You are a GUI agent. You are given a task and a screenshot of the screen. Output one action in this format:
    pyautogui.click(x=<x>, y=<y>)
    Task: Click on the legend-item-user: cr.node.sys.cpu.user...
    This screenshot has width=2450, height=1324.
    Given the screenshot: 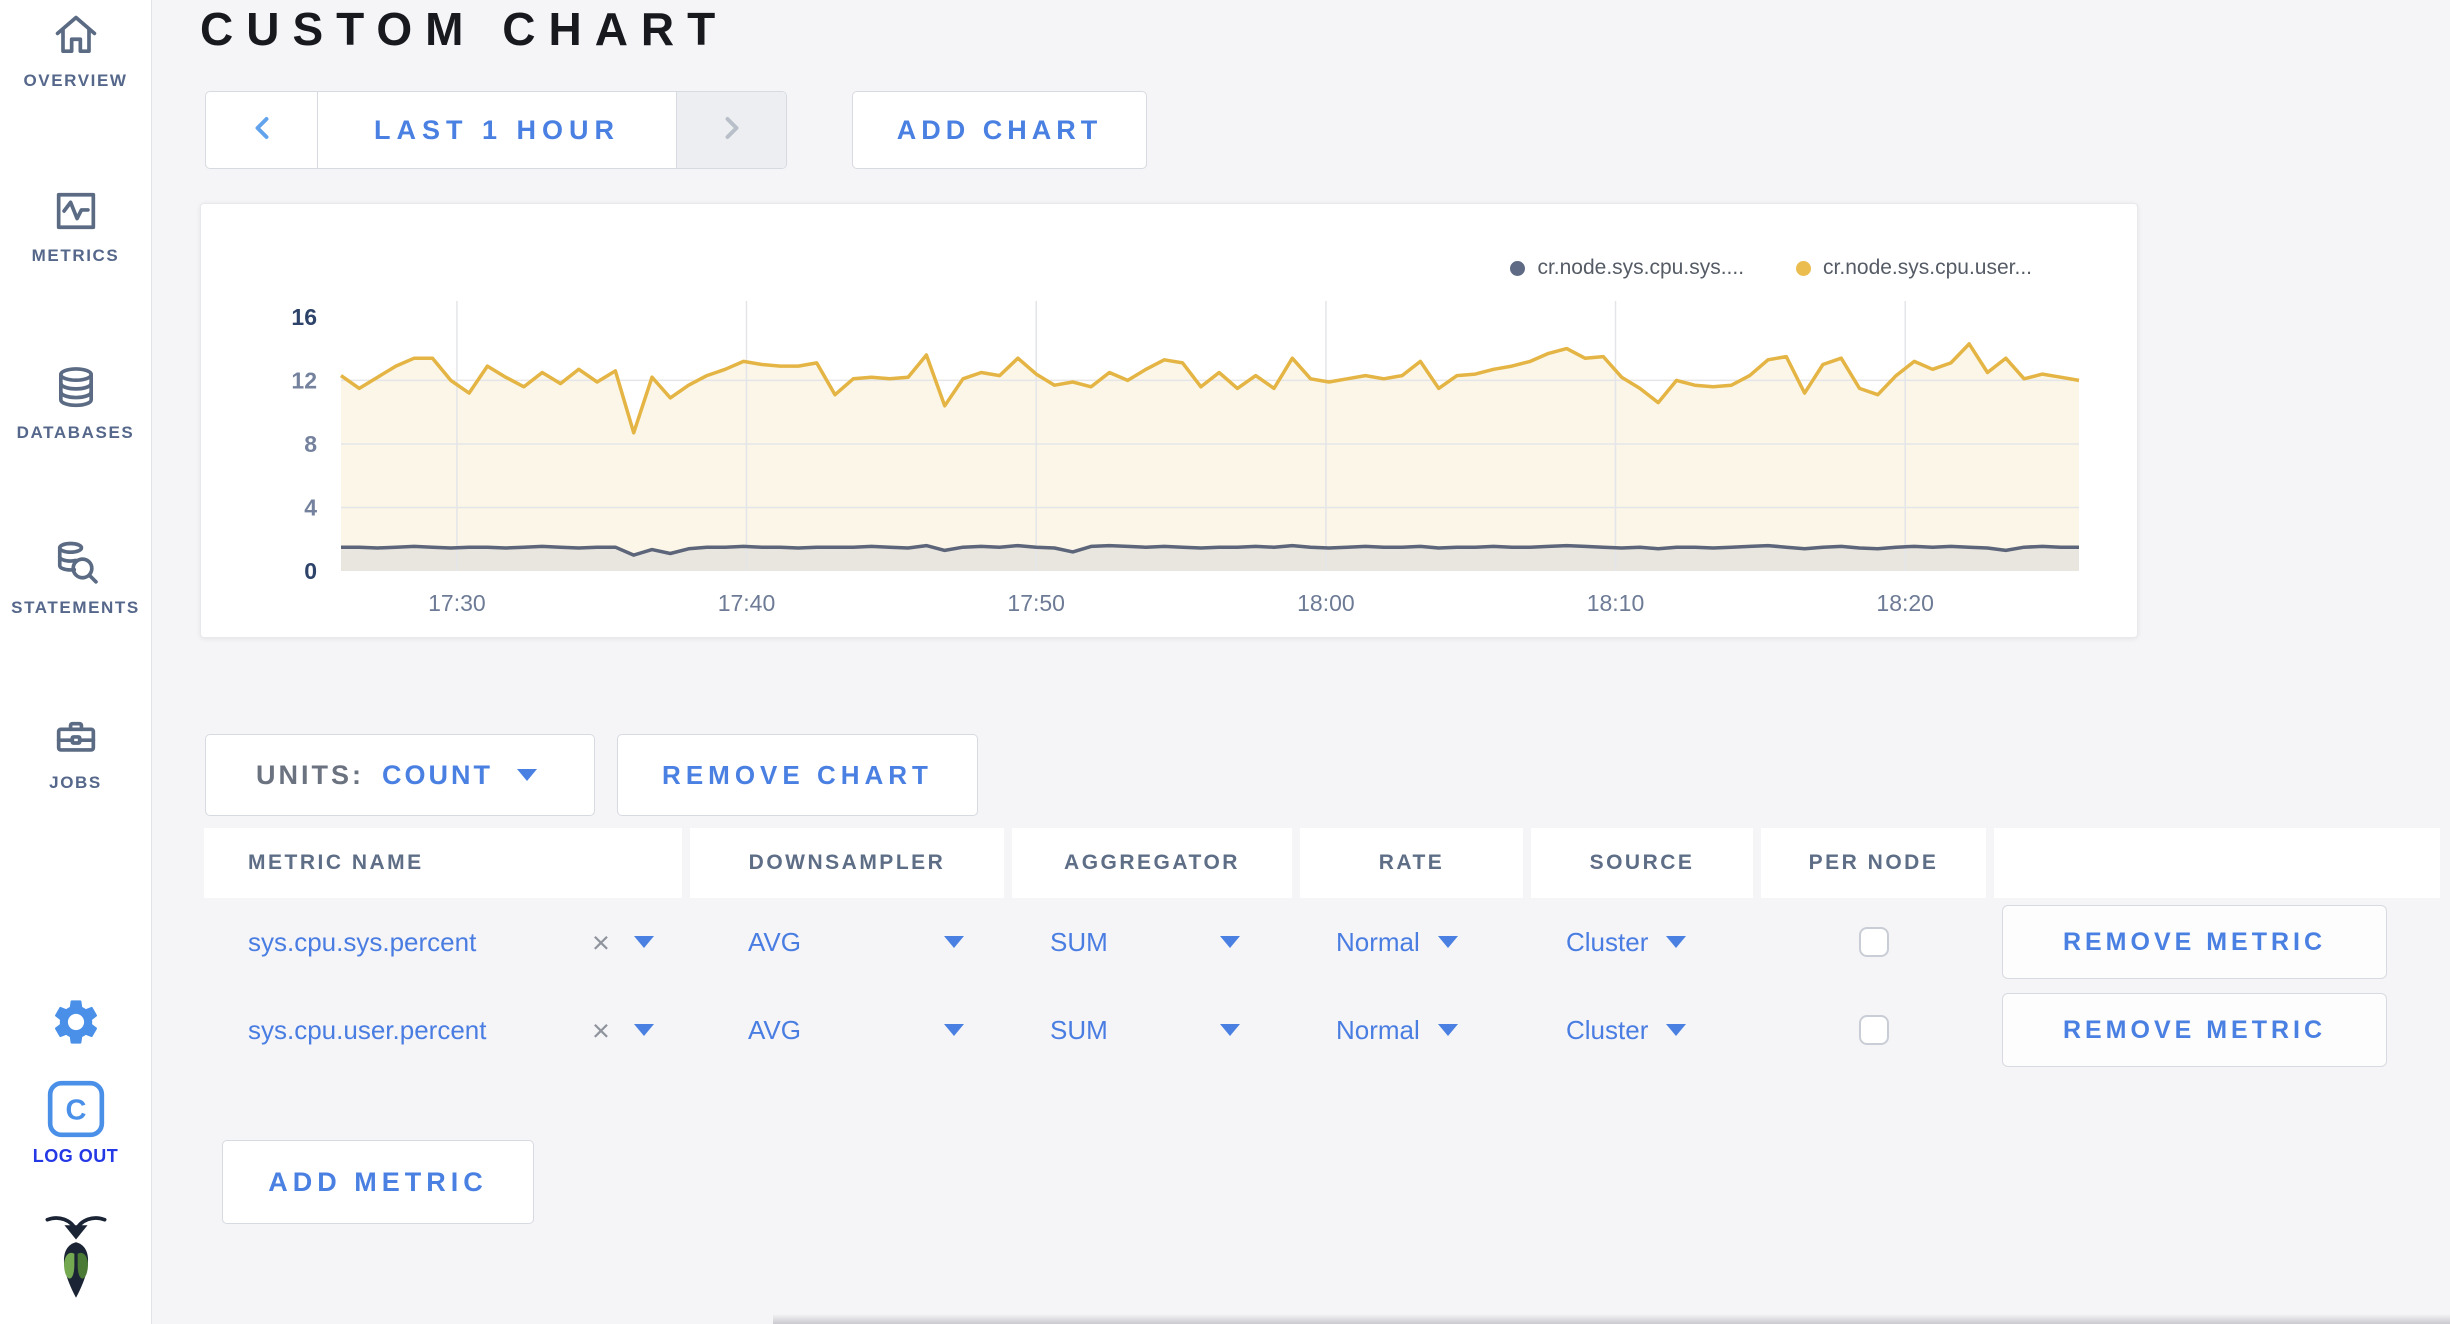 What is the action you would take?
    pyautogui.click(x=1914, y=268)
    